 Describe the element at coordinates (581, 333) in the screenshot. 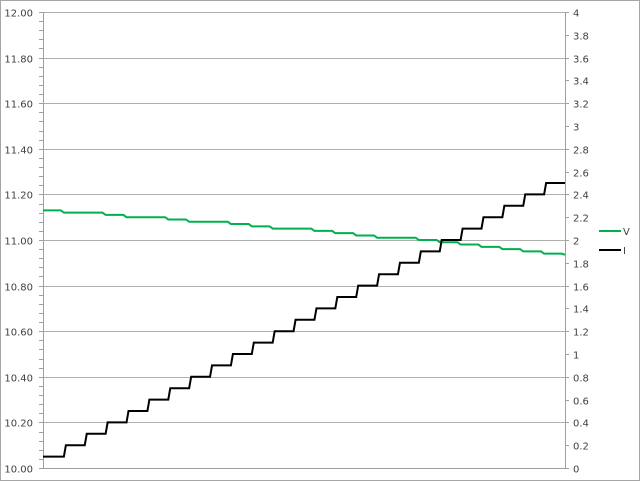

I see `right-tick-label: 1.2` at that location.